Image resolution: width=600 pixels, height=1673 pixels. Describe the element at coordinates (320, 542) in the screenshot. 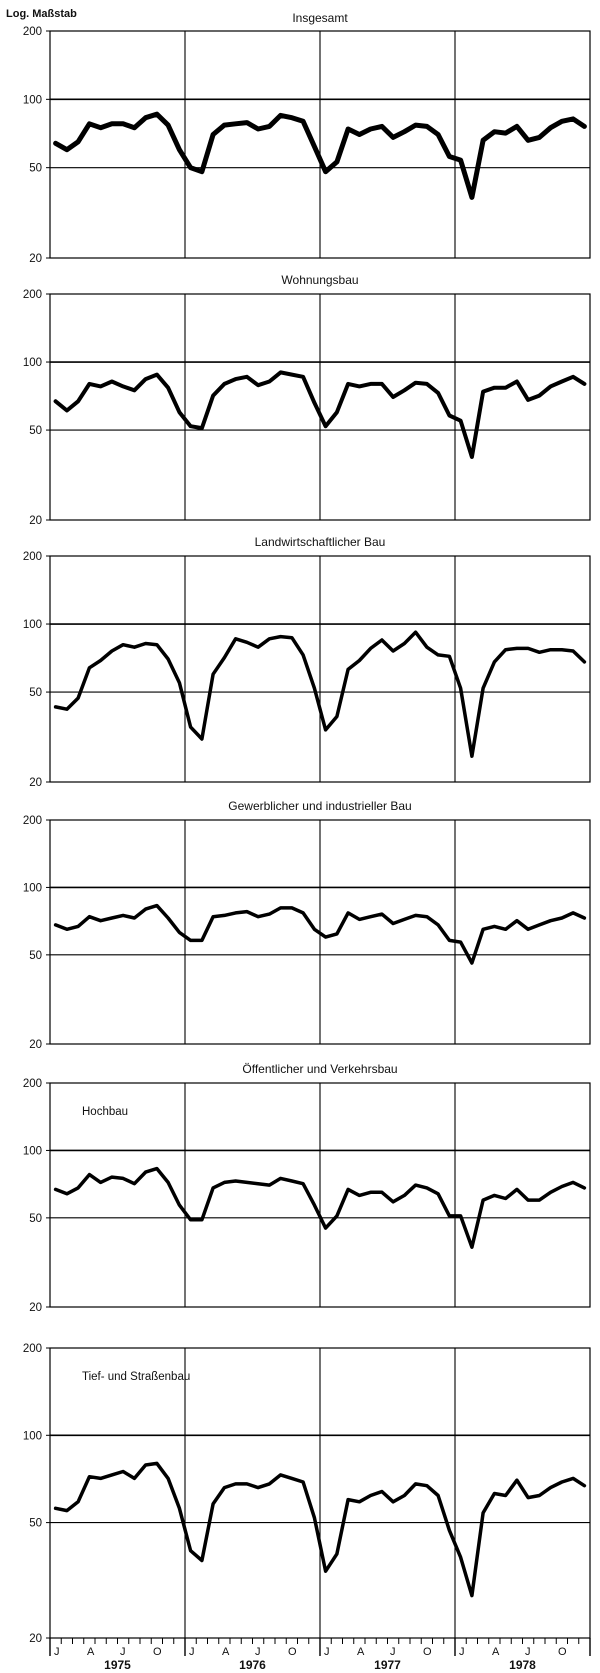

I see `panel-title: Landwirtschaftlicher Bau` at that location.